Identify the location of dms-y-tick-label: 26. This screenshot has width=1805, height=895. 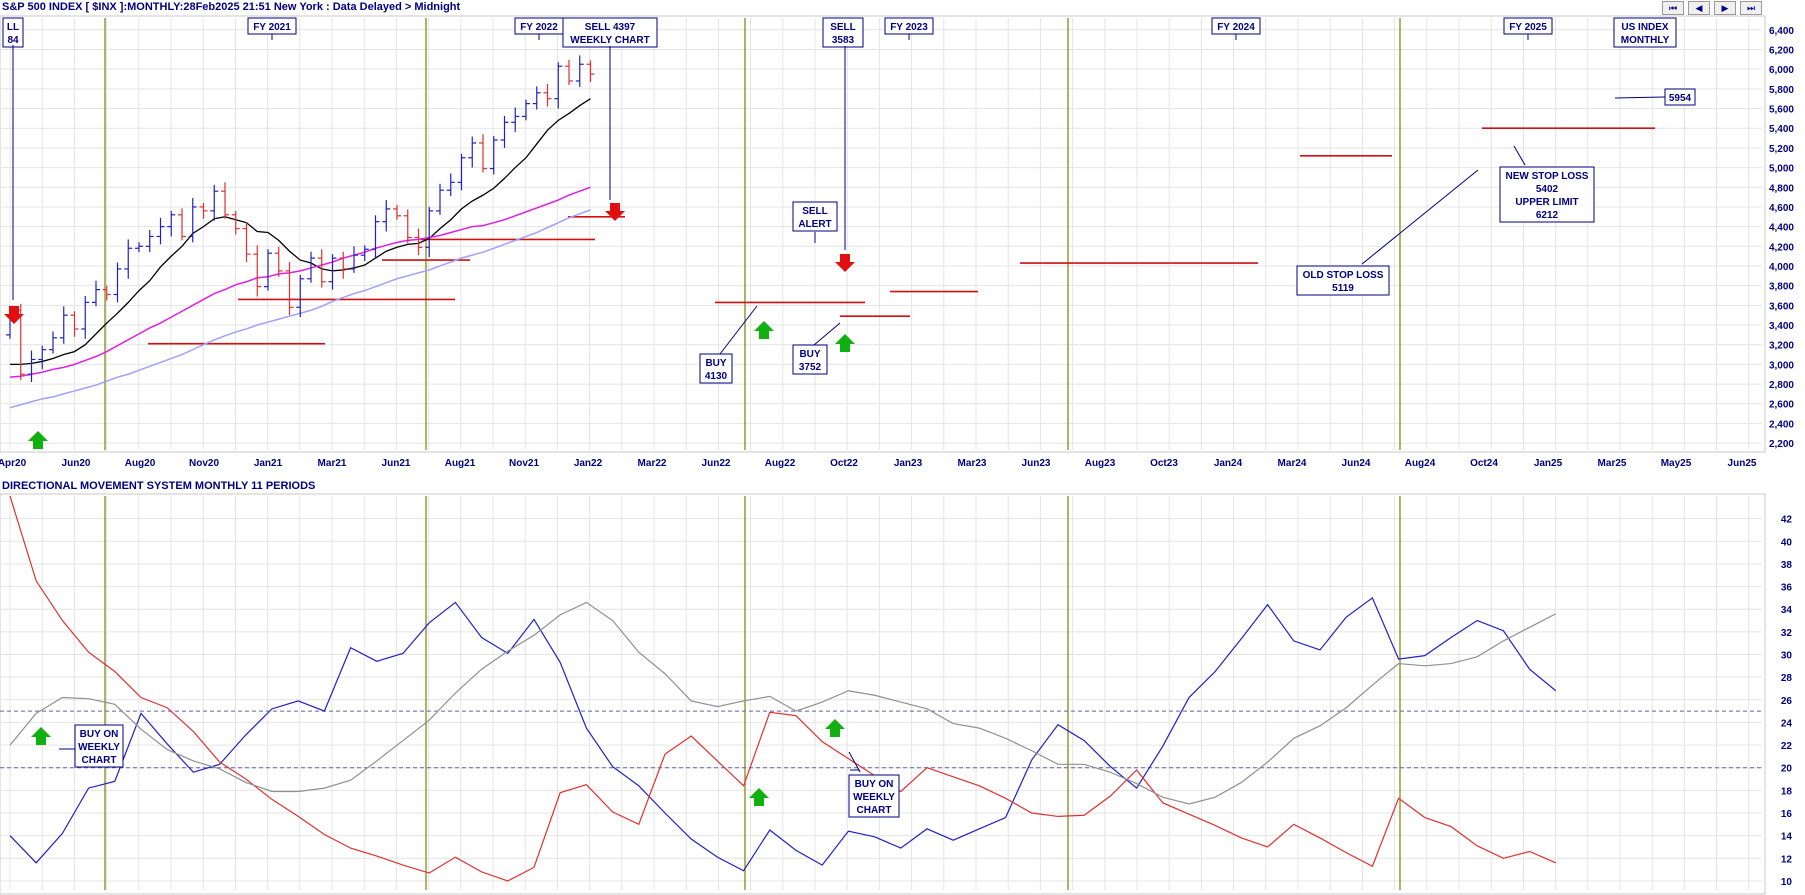
(1787, 701).